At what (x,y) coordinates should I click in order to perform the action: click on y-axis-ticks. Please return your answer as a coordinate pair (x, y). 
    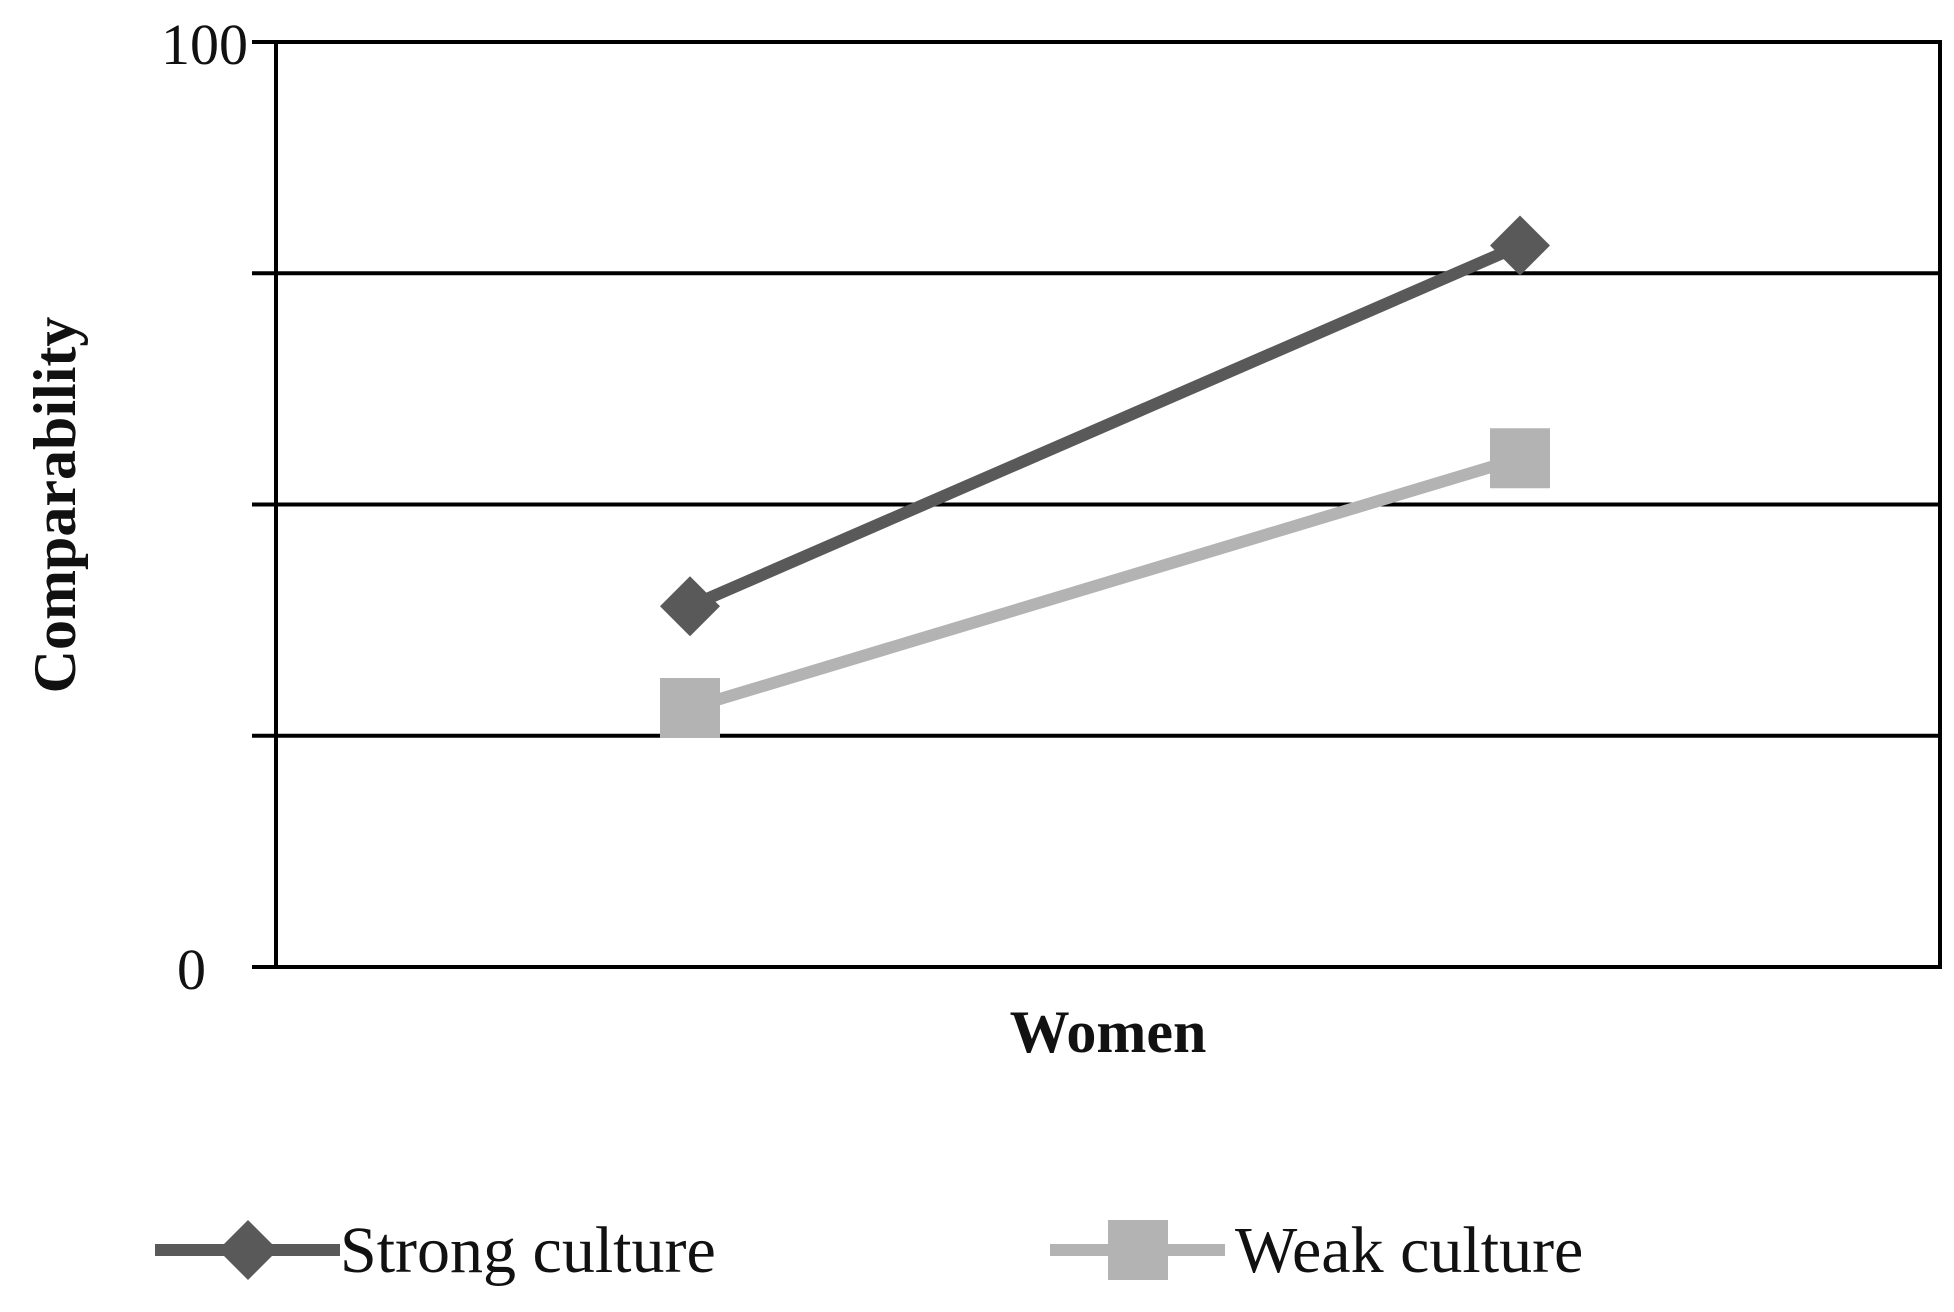
    Looking at the image, I should click on (264, 504).